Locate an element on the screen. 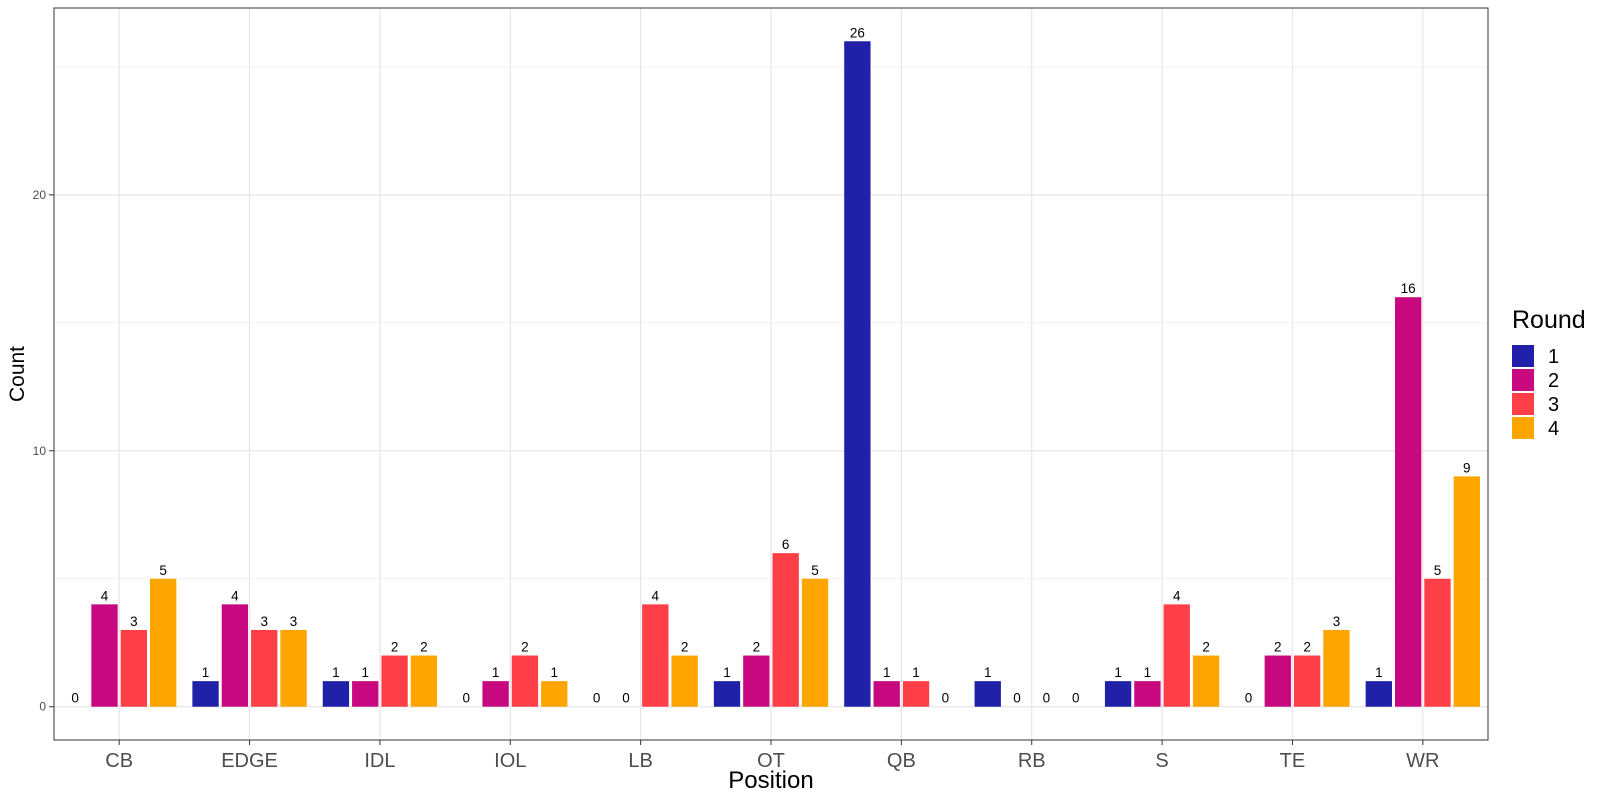 Image resolution: width=1600 pixels, height=800 pixels. x-tick-label: TE is located at coordinates (1293, 761).